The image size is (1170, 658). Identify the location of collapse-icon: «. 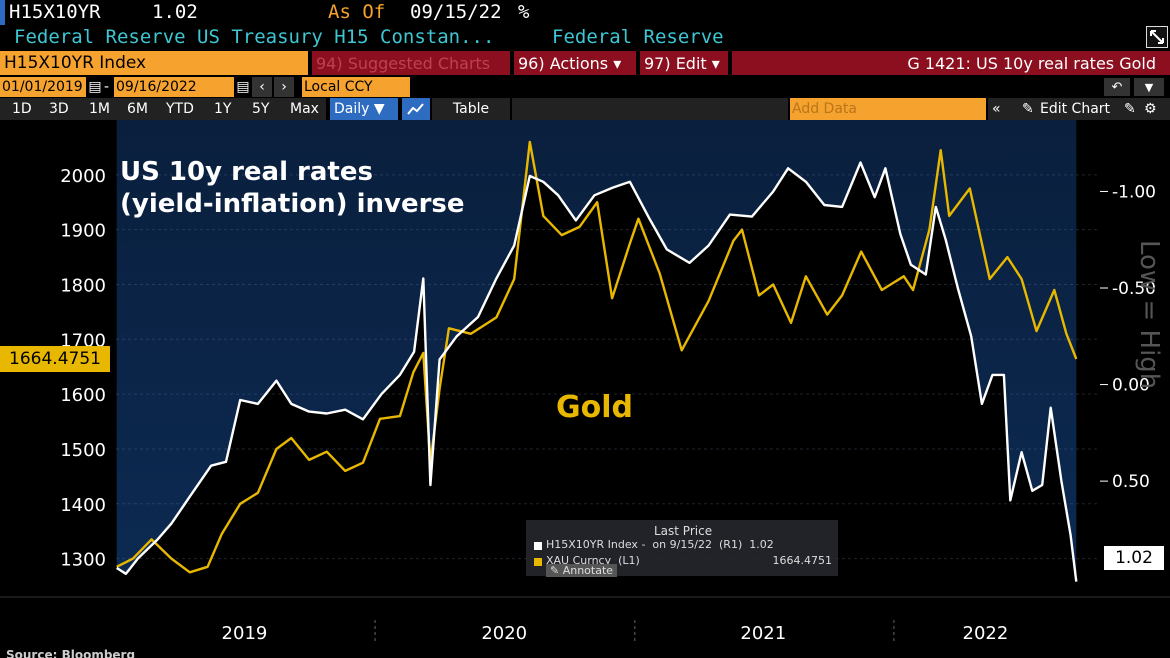
(996, 109).